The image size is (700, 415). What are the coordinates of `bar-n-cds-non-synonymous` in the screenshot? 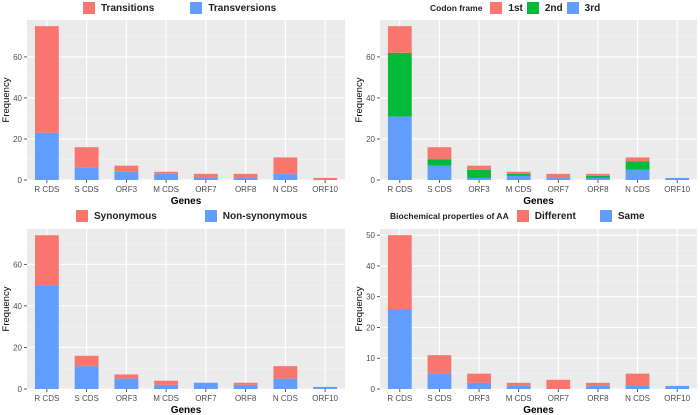 It's located at (285, 383).